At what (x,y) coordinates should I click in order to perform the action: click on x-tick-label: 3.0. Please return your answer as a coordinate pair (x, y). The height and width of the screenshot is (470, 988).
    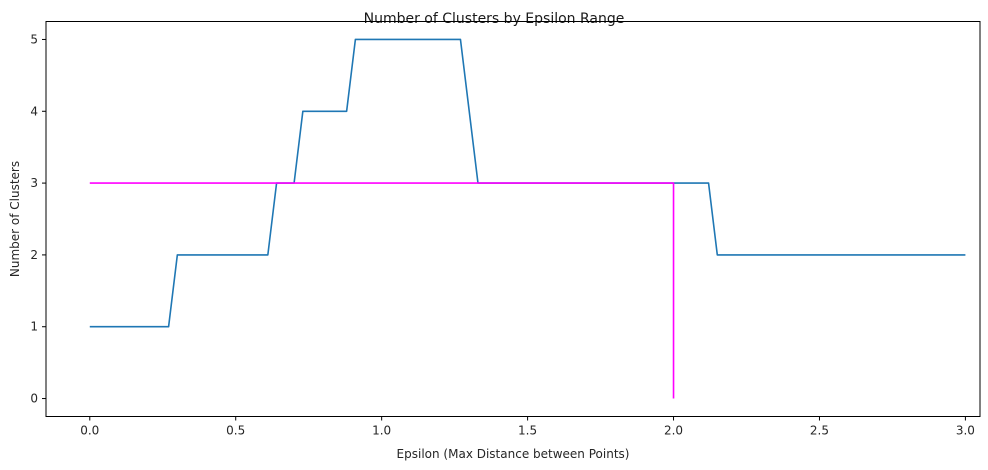
    Looking at the image, I should click on (965, 431).